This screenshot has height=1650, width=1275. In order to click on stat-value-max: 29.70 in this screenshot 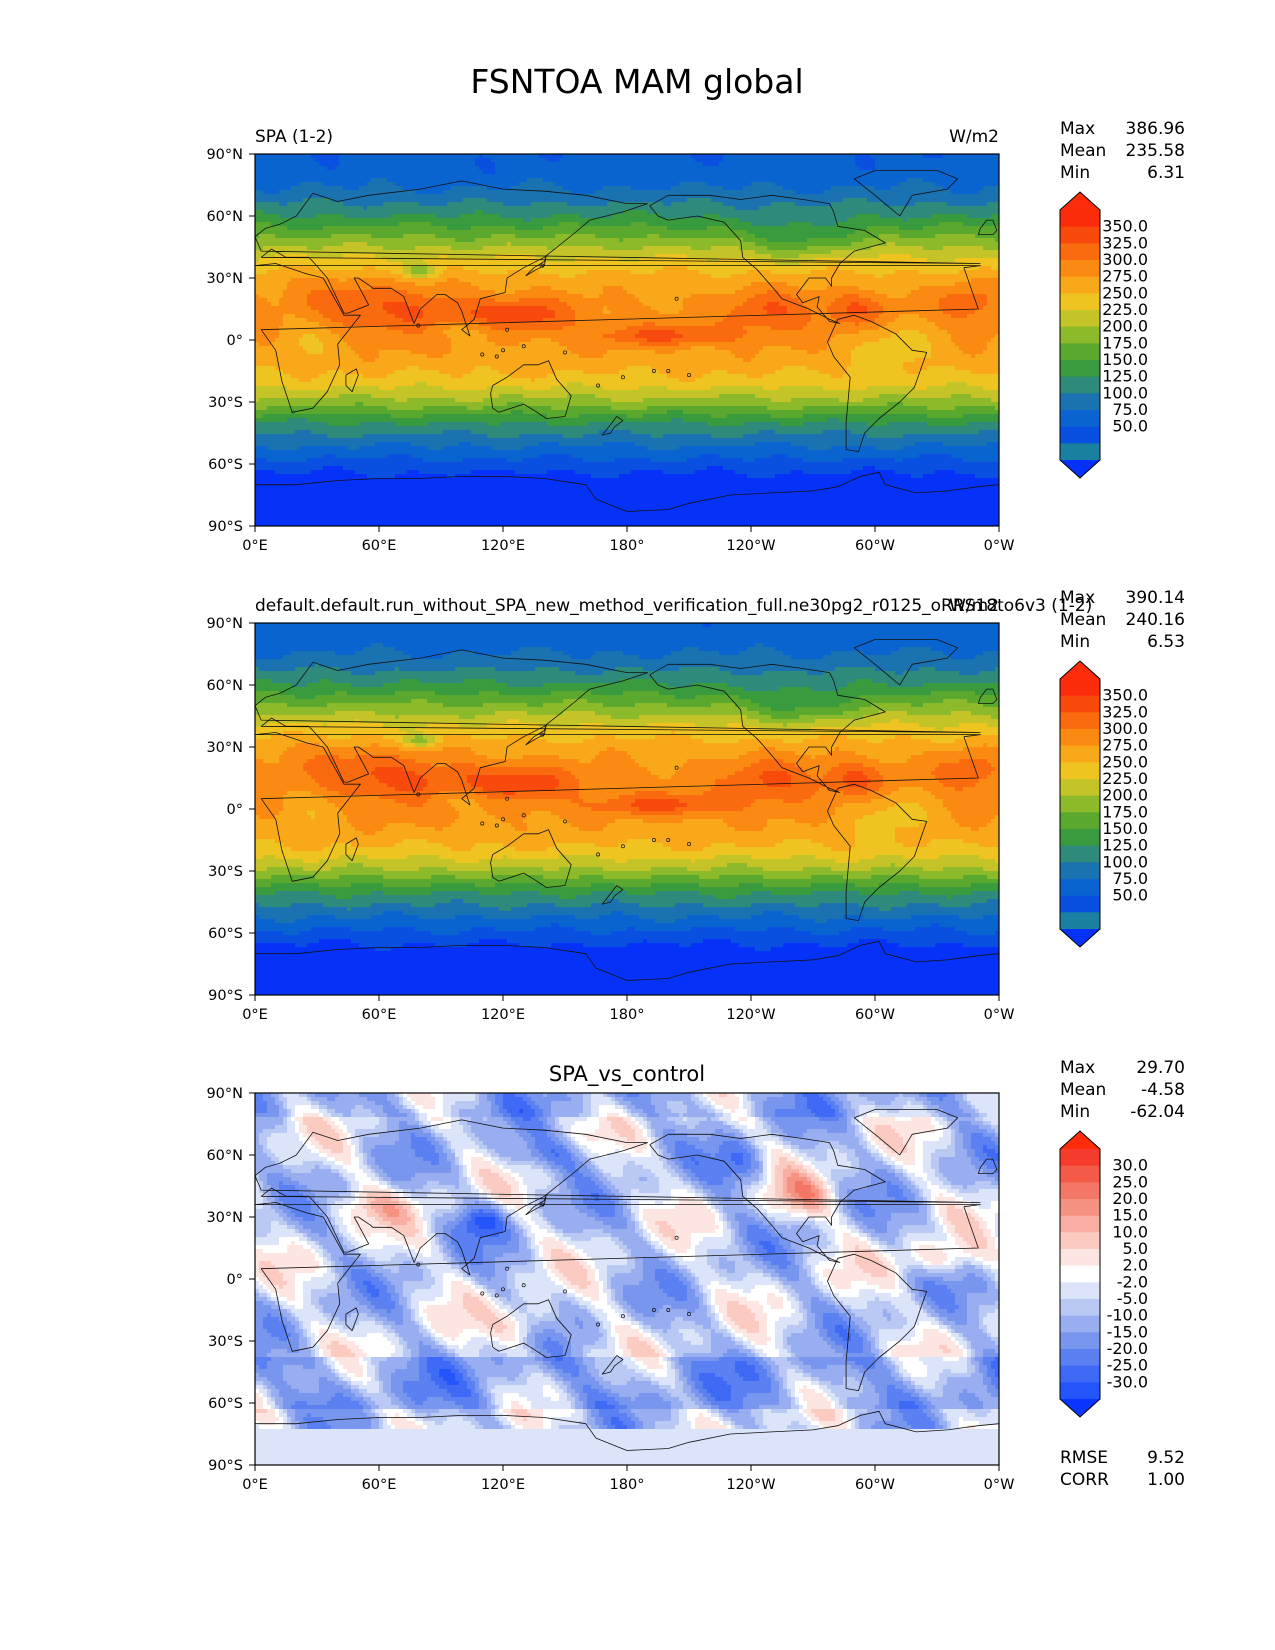, I will do `click(1160, 1068)`.